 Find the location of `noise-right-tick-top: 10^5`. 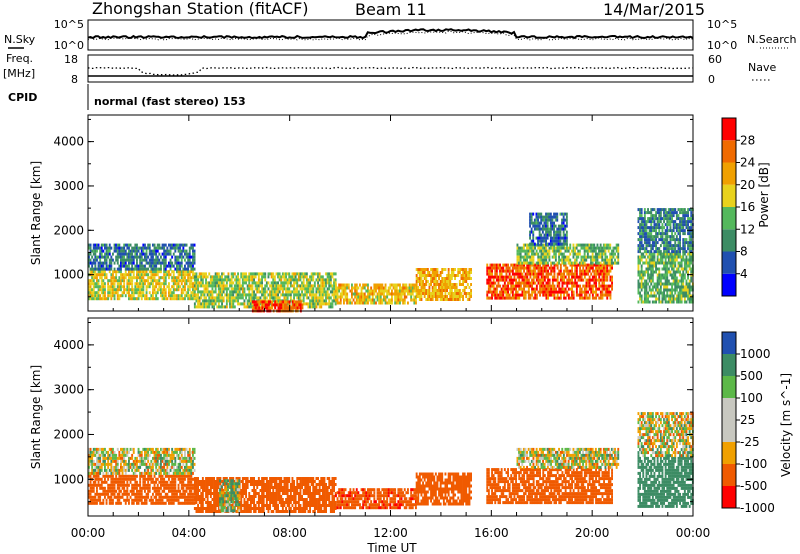

noise-right-tick-top: 10^5 is located at coordinates (722, 24).